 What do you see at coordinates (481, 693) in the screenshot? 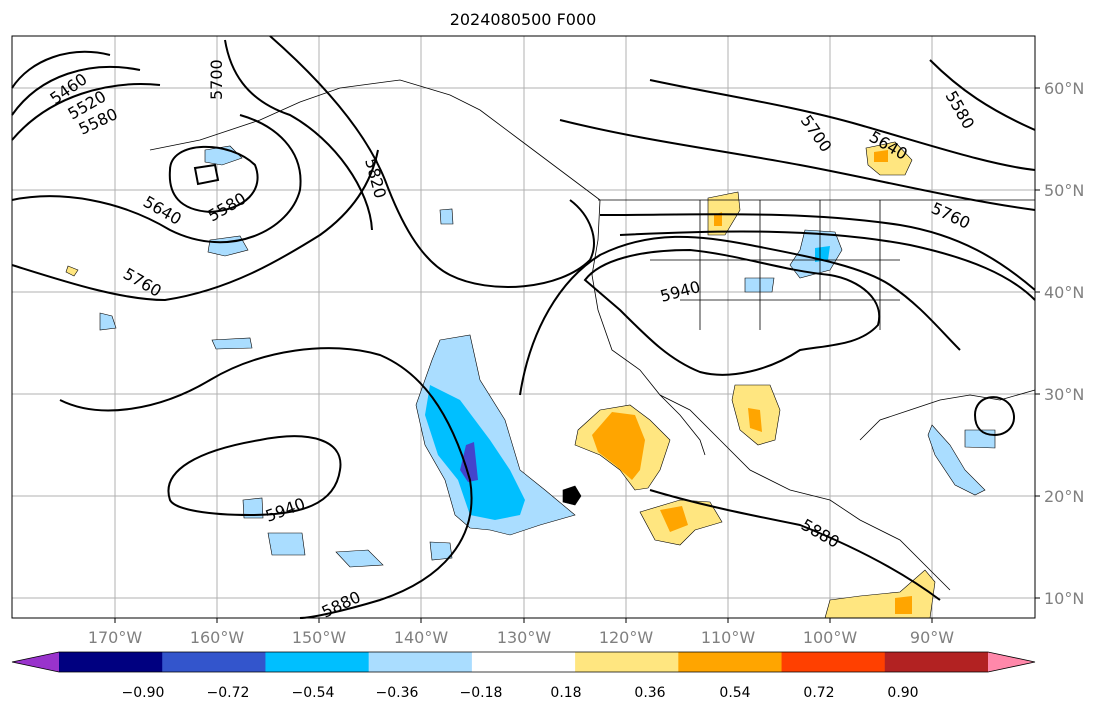
I see `colorbar-tick-label: −0.18` at bounding box center [481, 693].